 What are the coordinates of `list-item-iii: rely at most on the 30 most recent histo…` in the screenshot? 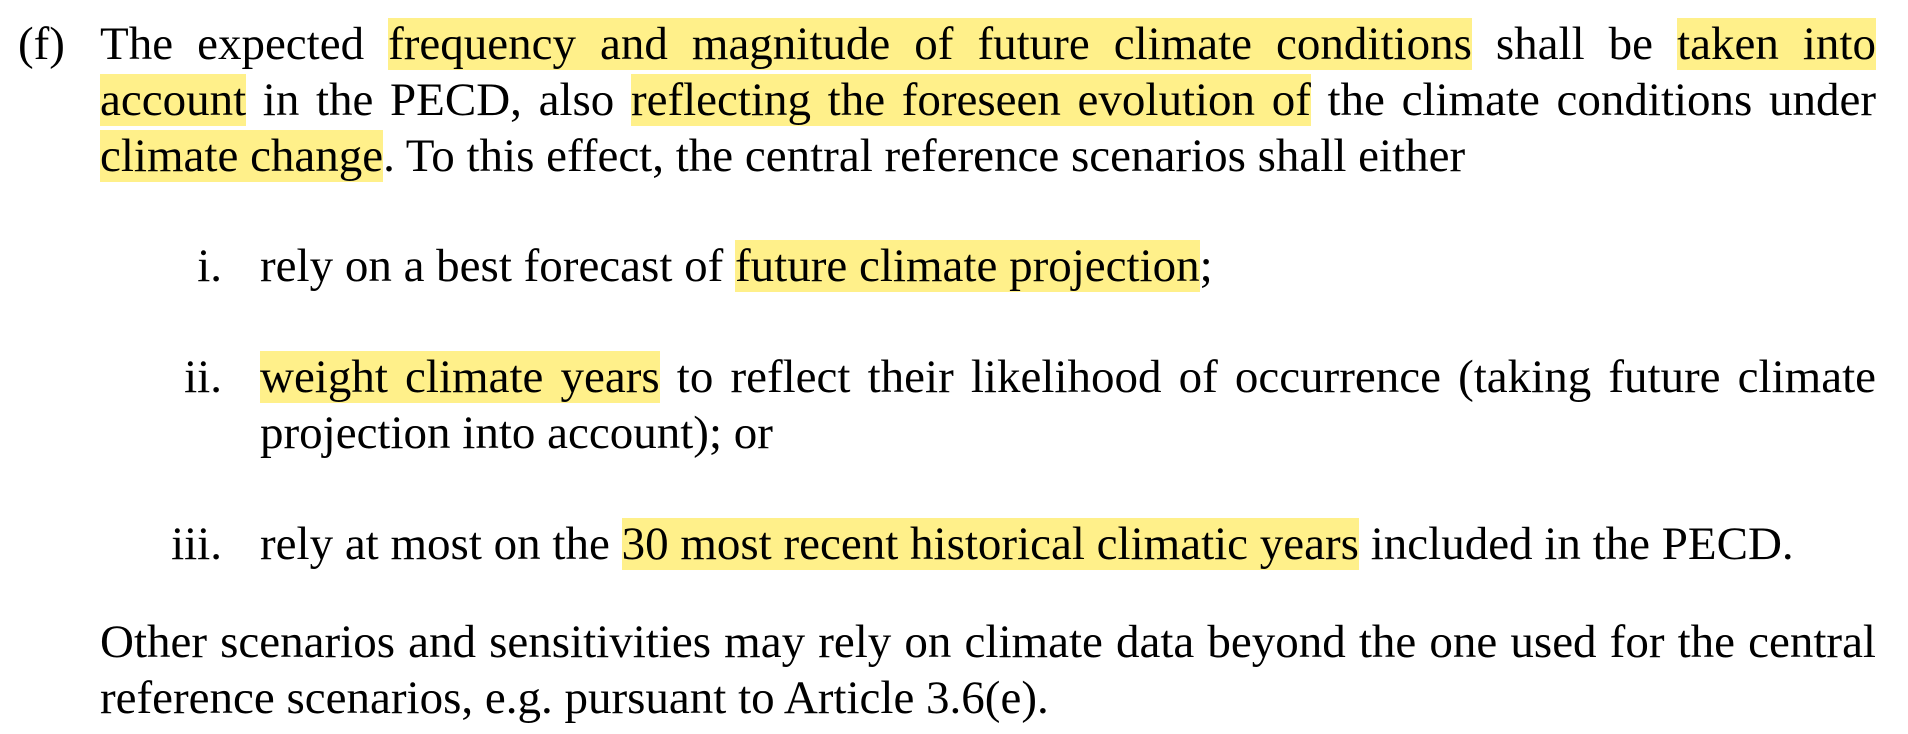 It's located at (1068, 544).